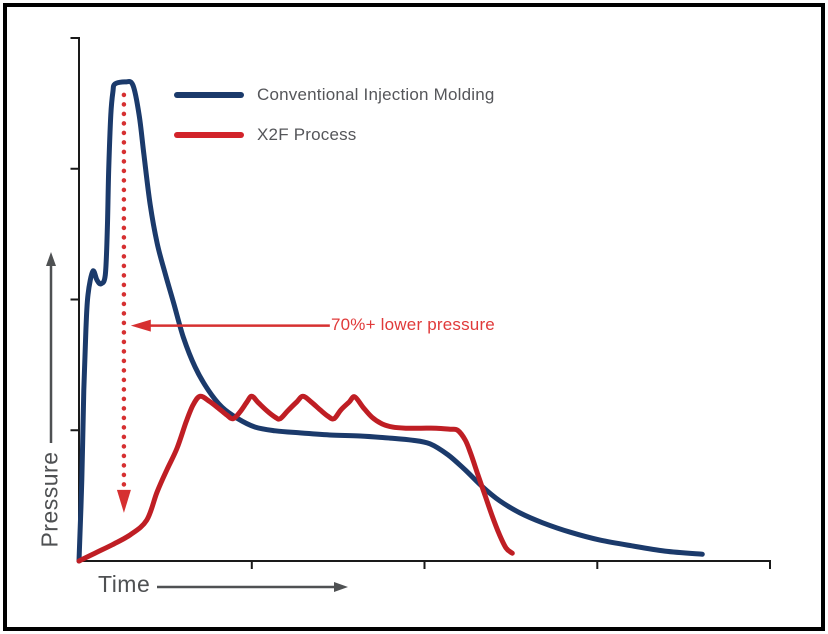 The width and height of the screenshot is (828, 634). Describe the element at coordinates (413, 324) in the screenshot. I see `lower-pressure-annotation: 70%+ lower pressure` at that location.